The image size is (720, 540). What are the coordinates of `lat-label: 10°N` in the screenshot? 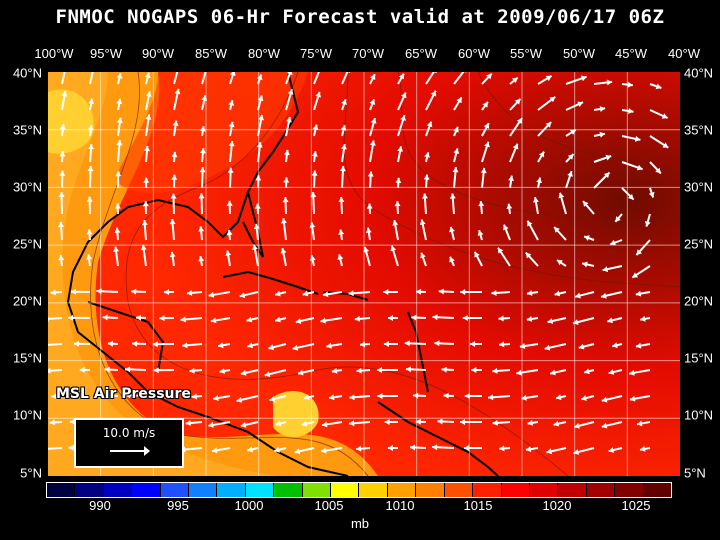 It's located at (699, 415).